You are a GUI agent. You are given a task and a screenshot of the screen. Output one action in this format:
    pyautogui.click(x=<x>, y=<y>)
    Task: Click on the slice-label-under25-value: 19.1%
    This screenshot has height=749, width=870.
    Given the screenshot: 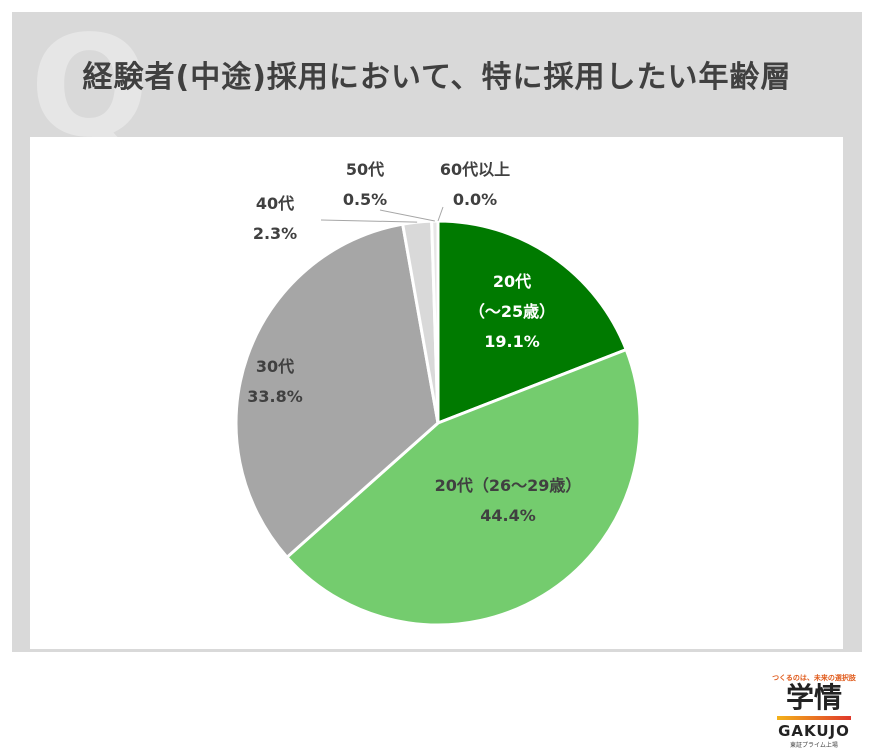 What is the action you would take?
    pyautogui.click(x=512, y=341)
    